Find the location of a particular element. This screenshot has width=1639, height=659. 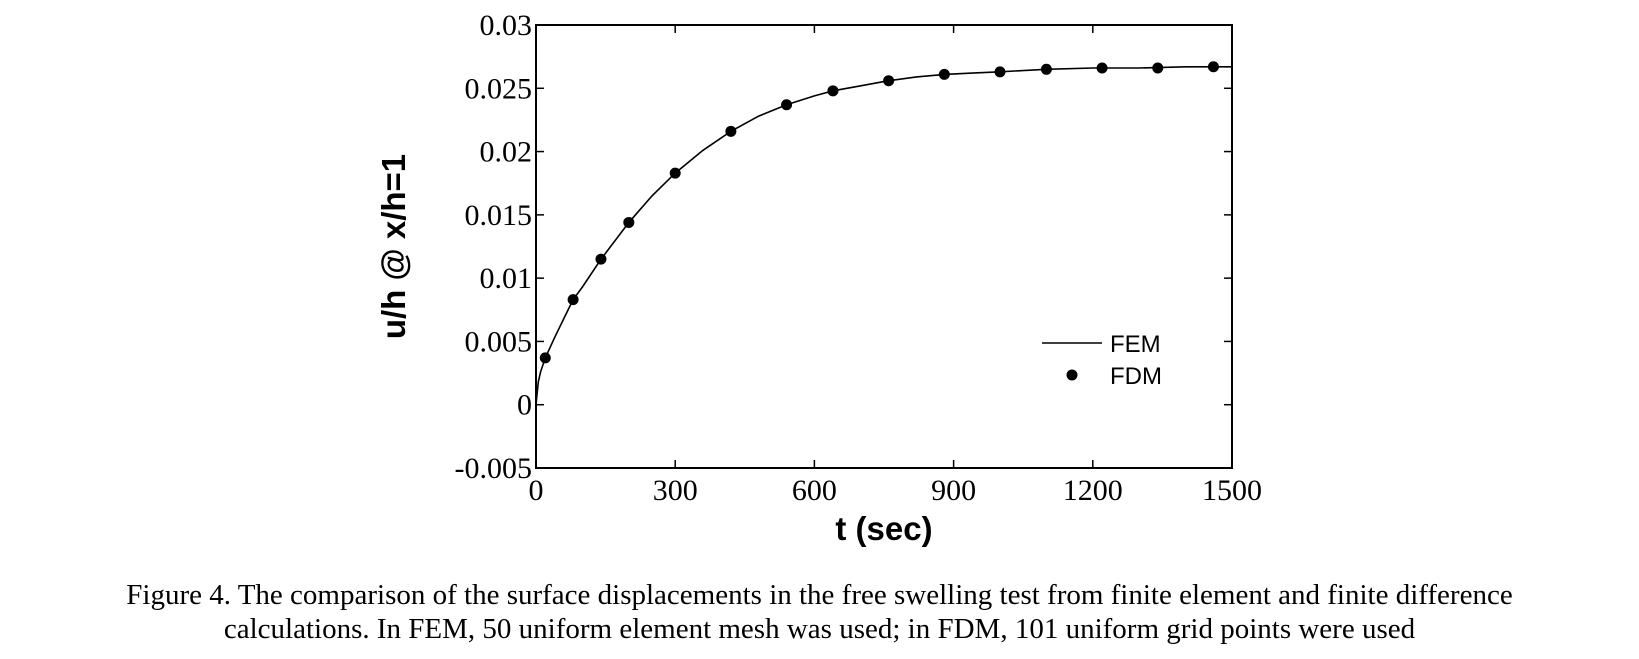

x-tick-label: 1200 is located at coordinates (1093, 490).